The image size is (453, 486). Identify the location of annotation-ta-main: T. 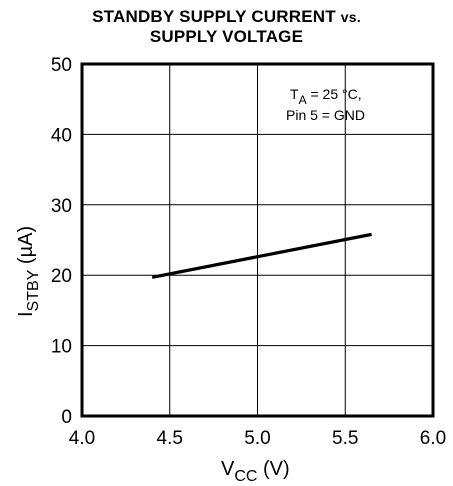
(294, 94).